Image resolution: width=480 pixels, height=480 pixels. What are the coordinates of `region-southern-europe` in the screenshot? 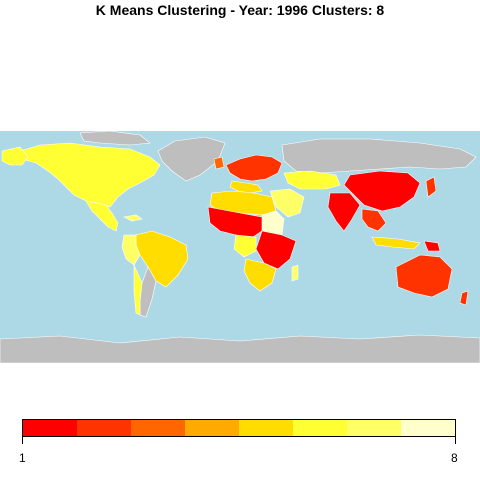 It's located at (246, 187).